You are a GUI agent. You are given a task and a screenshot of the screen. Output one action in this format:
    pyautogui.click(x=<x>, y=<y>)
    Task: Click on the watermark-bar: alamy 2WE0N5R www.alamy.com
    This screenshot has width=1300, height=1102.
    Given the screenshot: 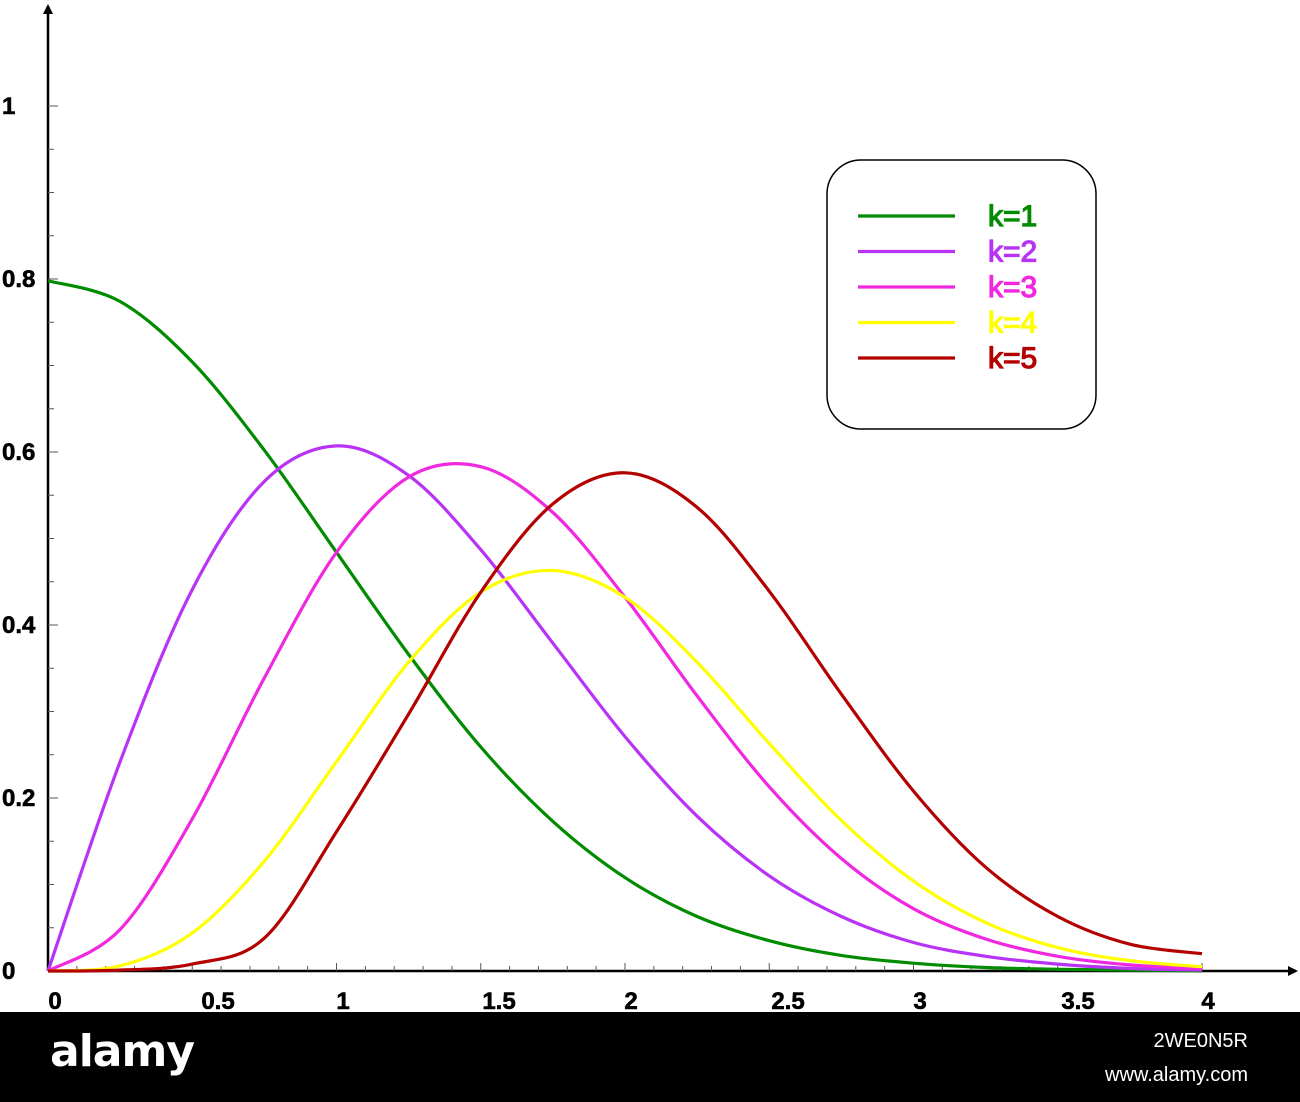 What is the action you would take?
    pyautogui.click(x=650, y=1057)
    